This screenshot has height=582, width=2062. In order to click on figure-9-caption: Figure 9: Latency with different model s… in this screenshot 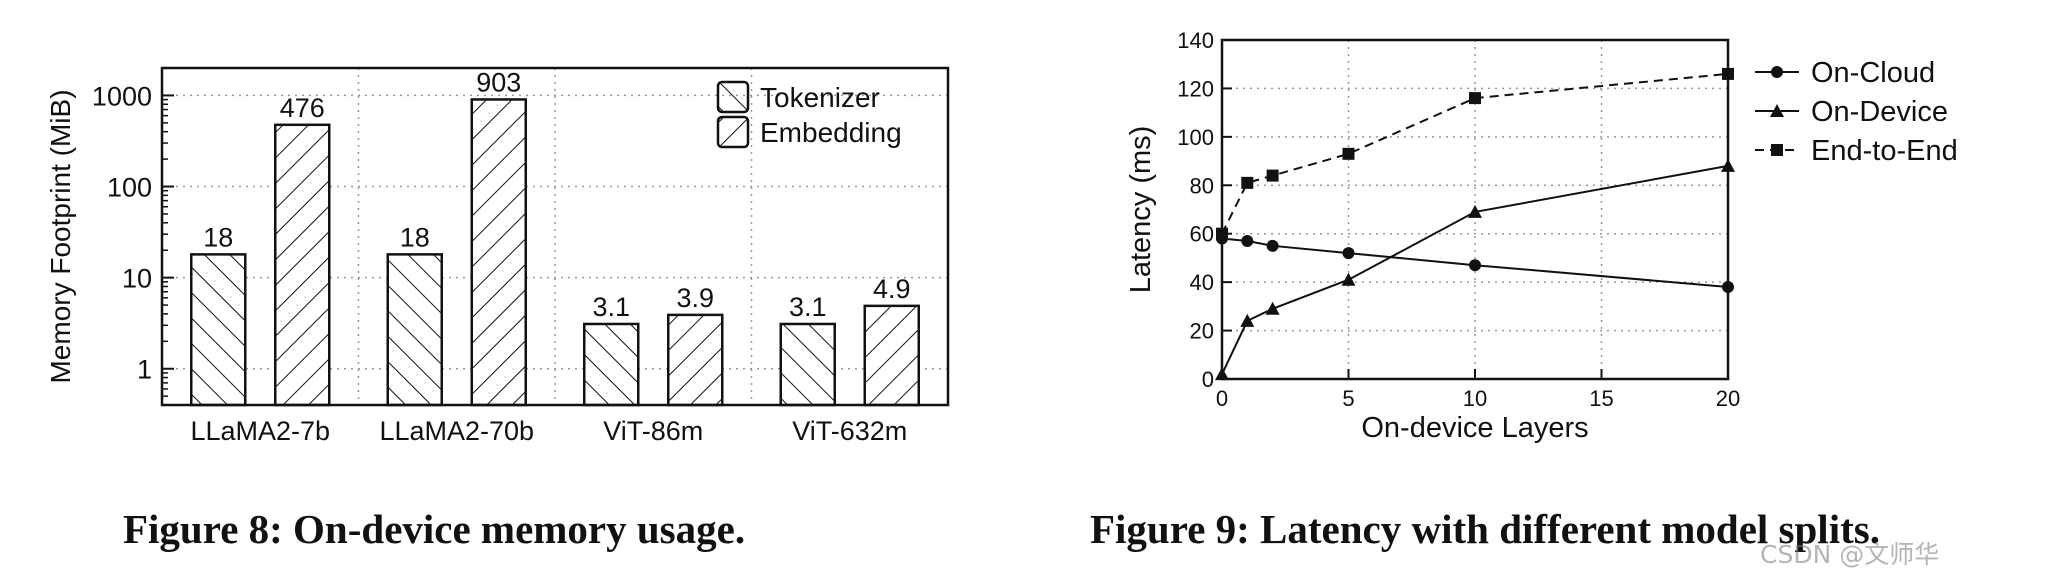, I will do `click(1485, 529)`.